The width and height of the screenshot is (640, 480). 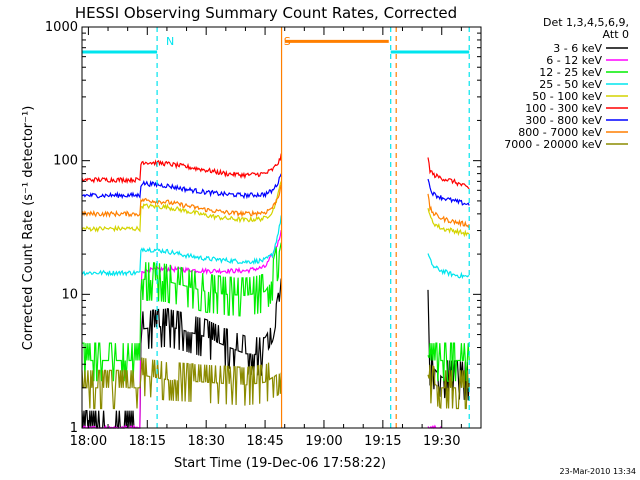 I want to click on legend-label-7: 800 - 7000 keV, so click(x=560, y=132).